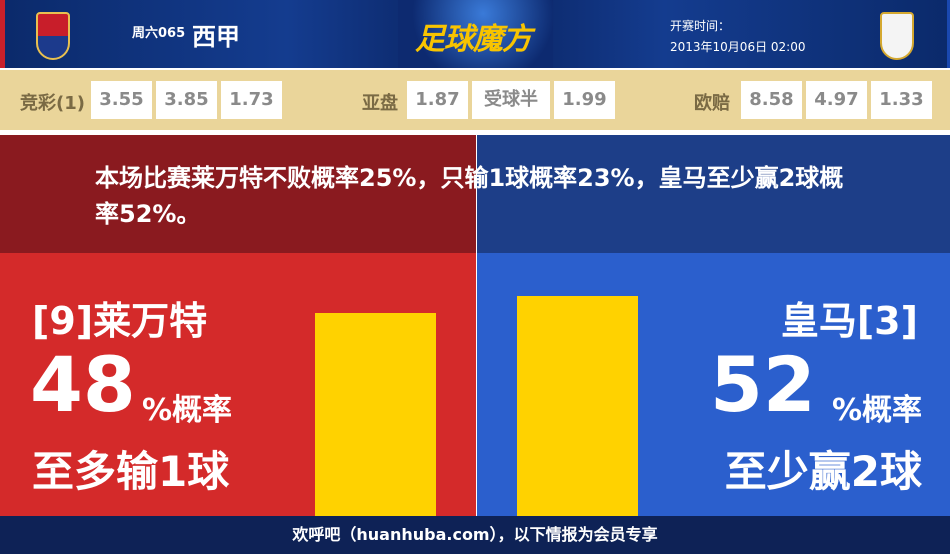  What do you see at coordinates (511, 100) in the screenshot?
I see `odds-value: 受球半` at bounding box center [511, 100].